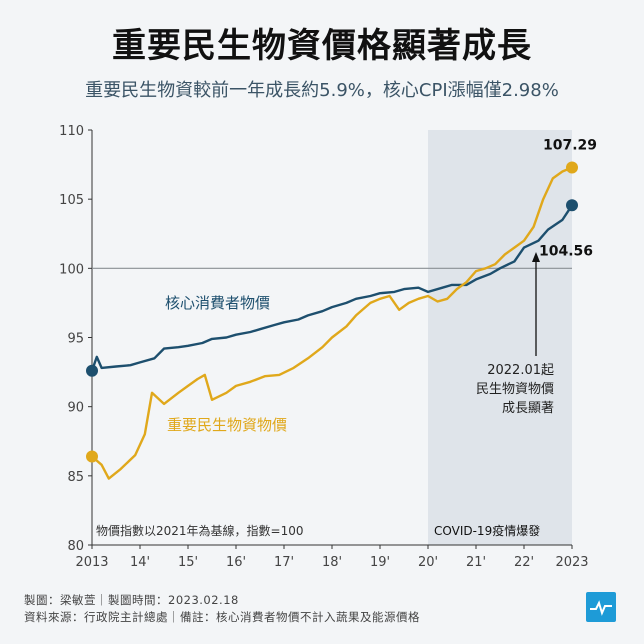 This screenshot has width=644, height=644. Describe the element at coordinates (71, 200) in the screenshot. I see `y-tick-label: 105` at that location.